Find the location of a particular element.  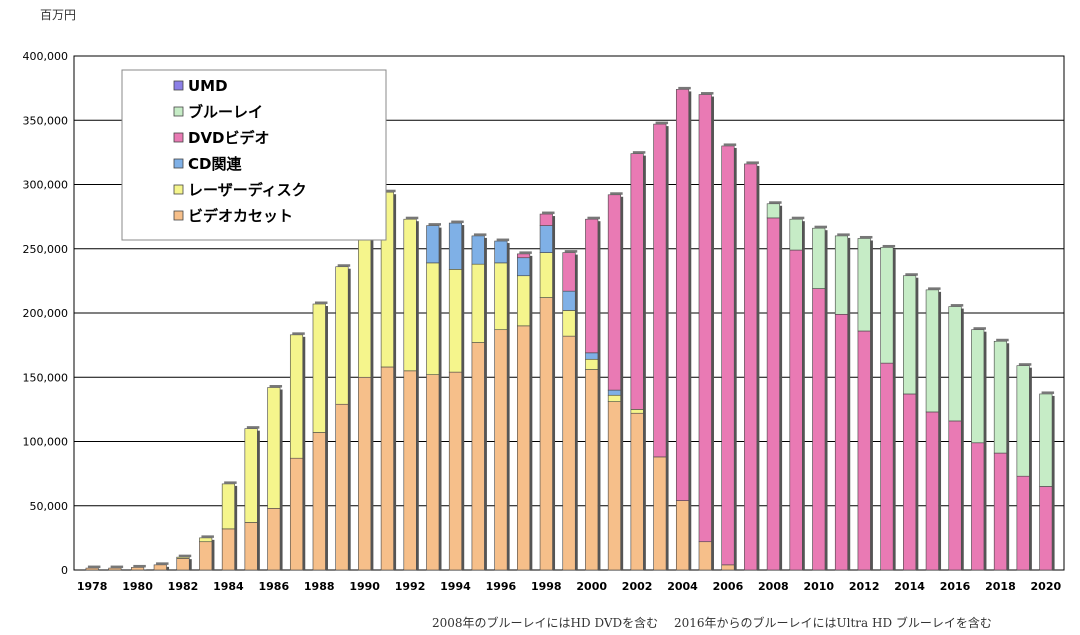

legend-label: ブルーレイ is located at coordinates (225, 112).